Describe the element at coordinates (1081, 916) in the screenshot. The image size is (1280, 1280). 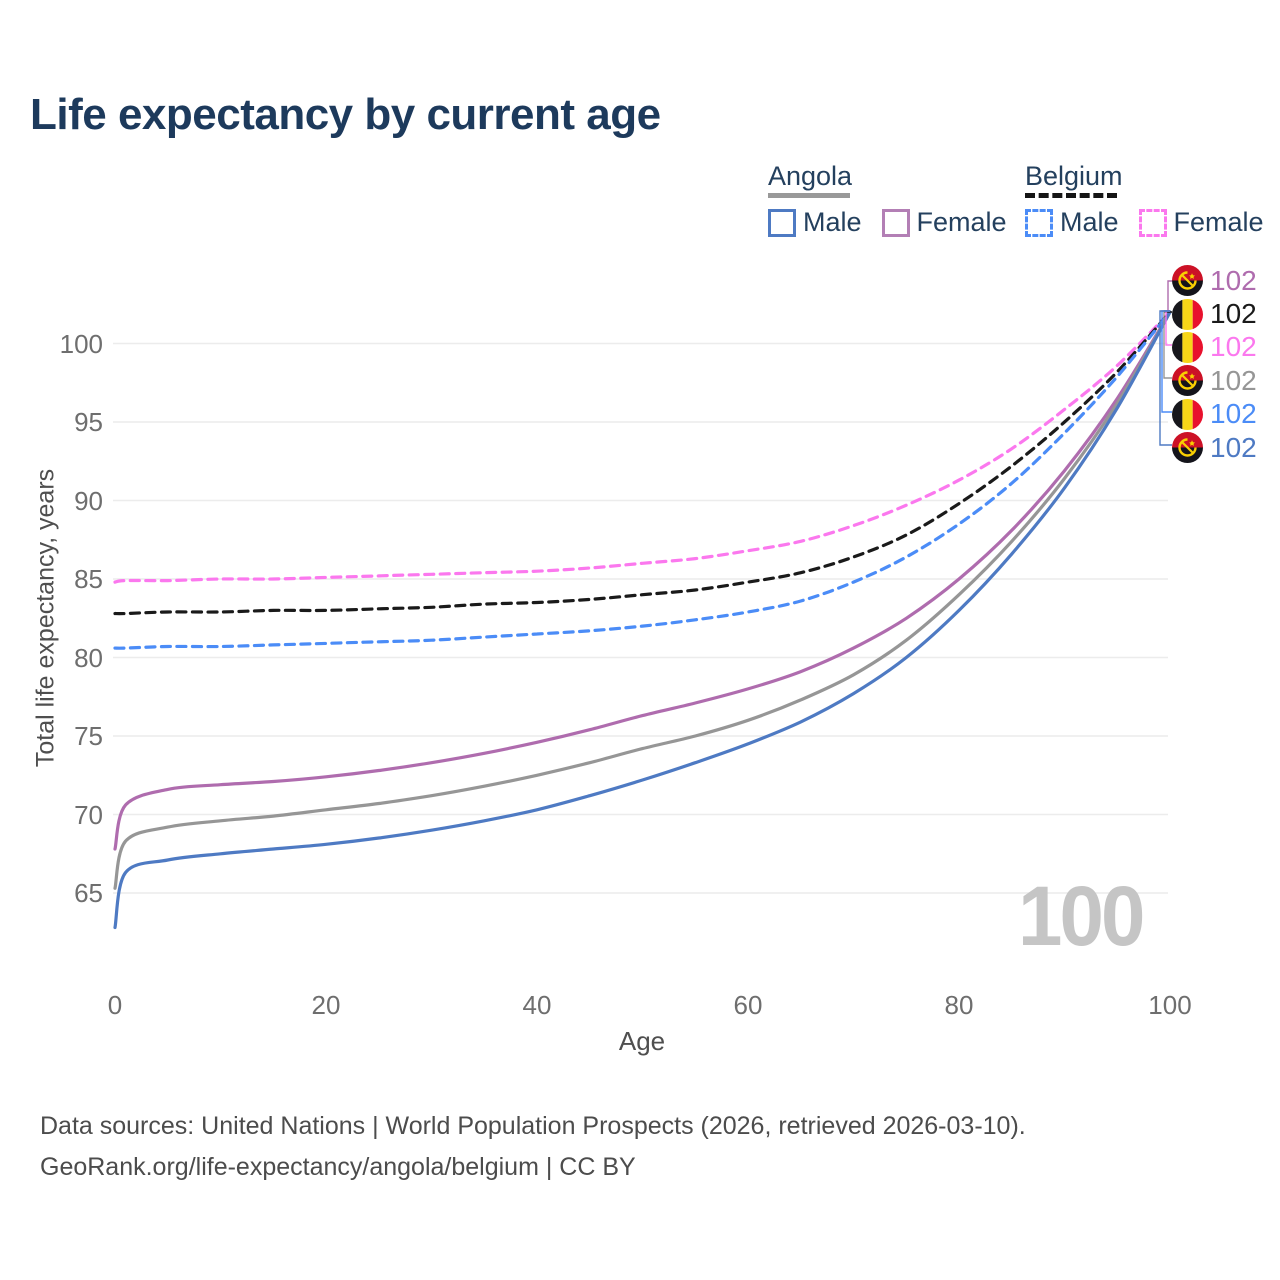
I see `age-counter-watermark: 100` at that location.